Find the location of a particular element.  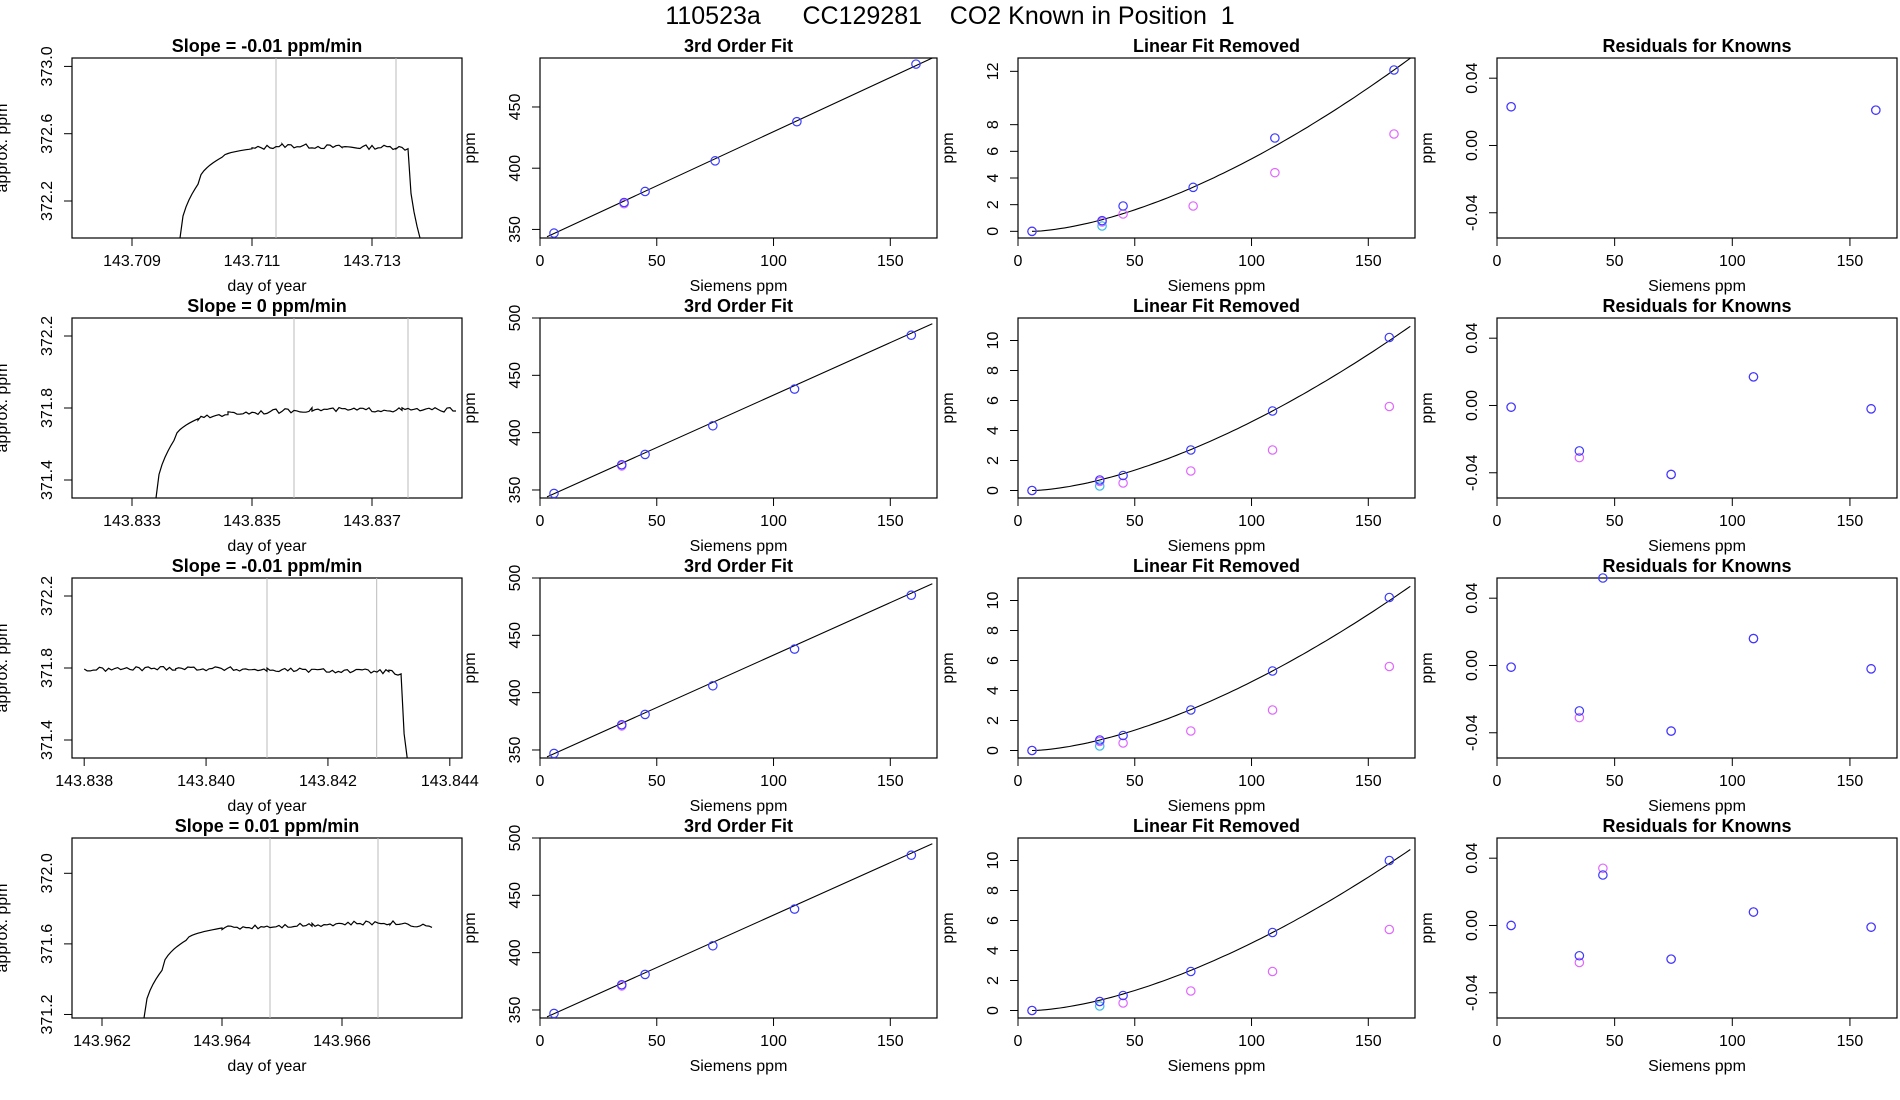

y-tick-label: 372.2 is located at coordinates (47, 596).